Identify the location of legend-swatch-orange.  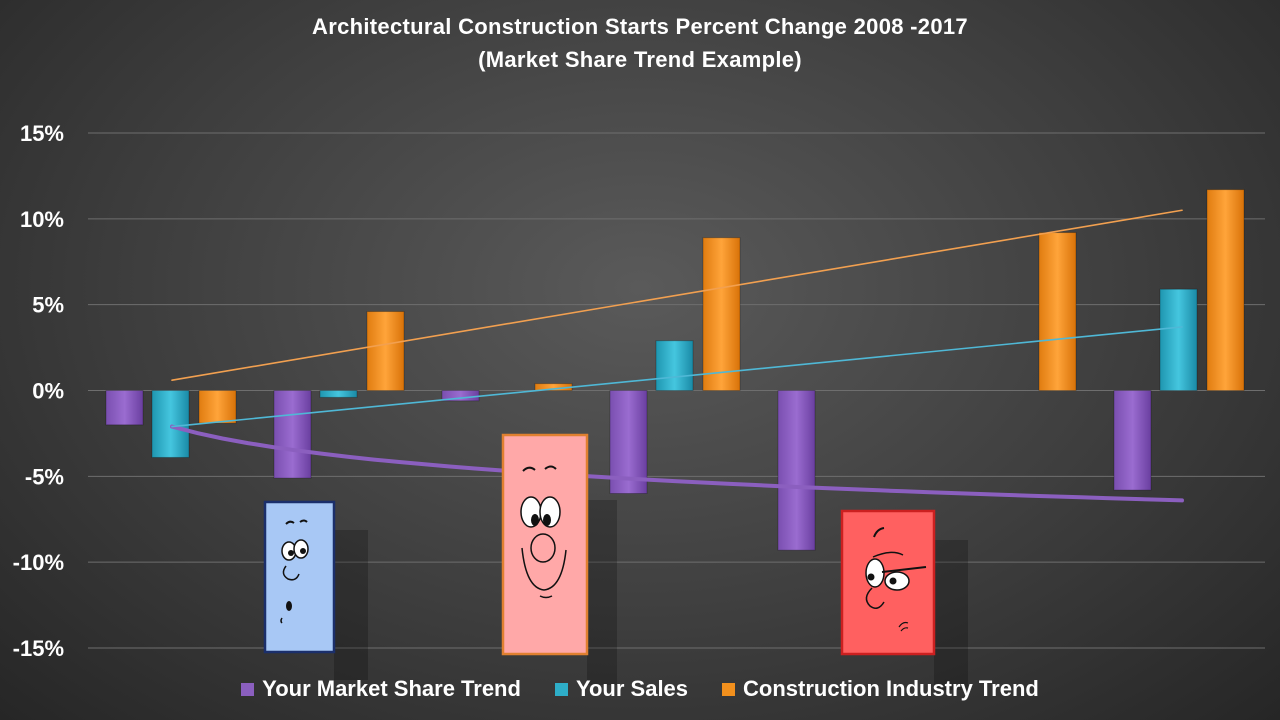
(729, 689).